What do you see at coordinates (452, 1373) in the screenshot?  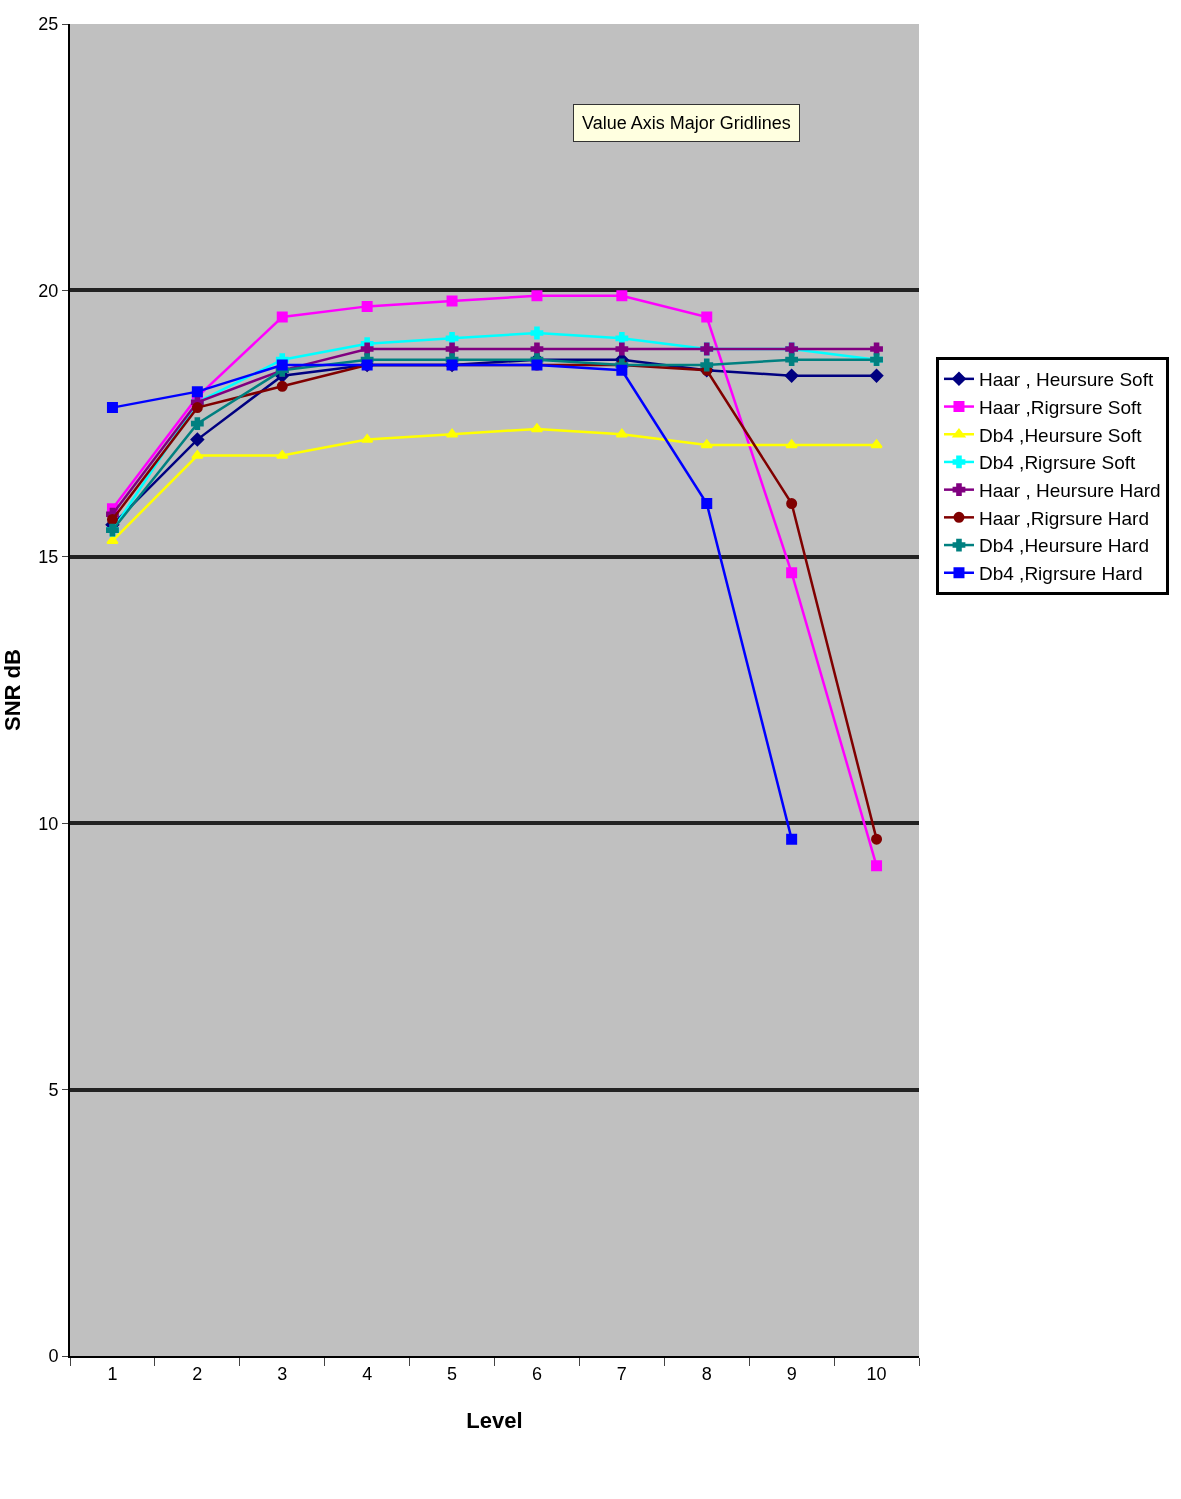 I see `x-tick-label: 5` at bounding box center [452, 1373].